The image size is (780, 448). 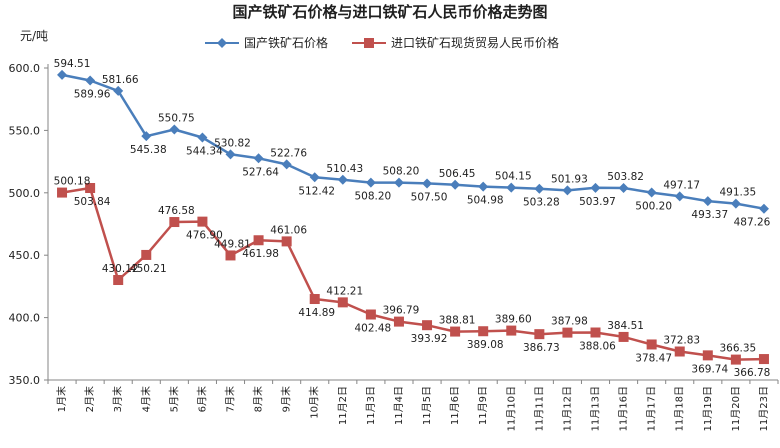 What do you see at coordinates (230, 399) in the screenshot?
I see `x-tick-label: 7月末` at bounding box center [230, 399].